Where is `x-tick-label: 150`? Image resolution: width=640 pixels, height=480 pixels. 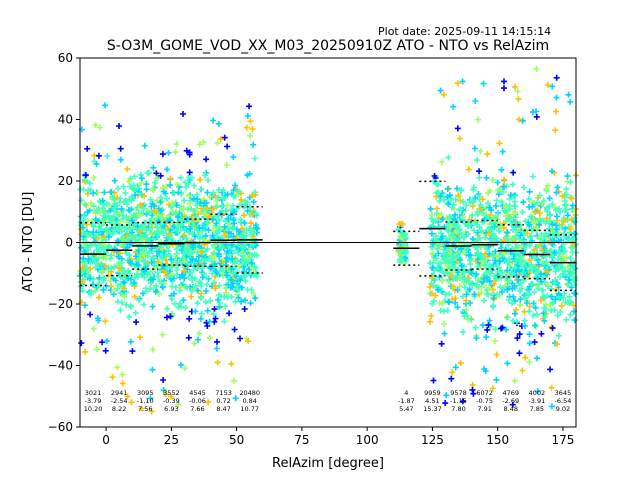 x-tick-label: 150 is located at coordinates (497, 440).